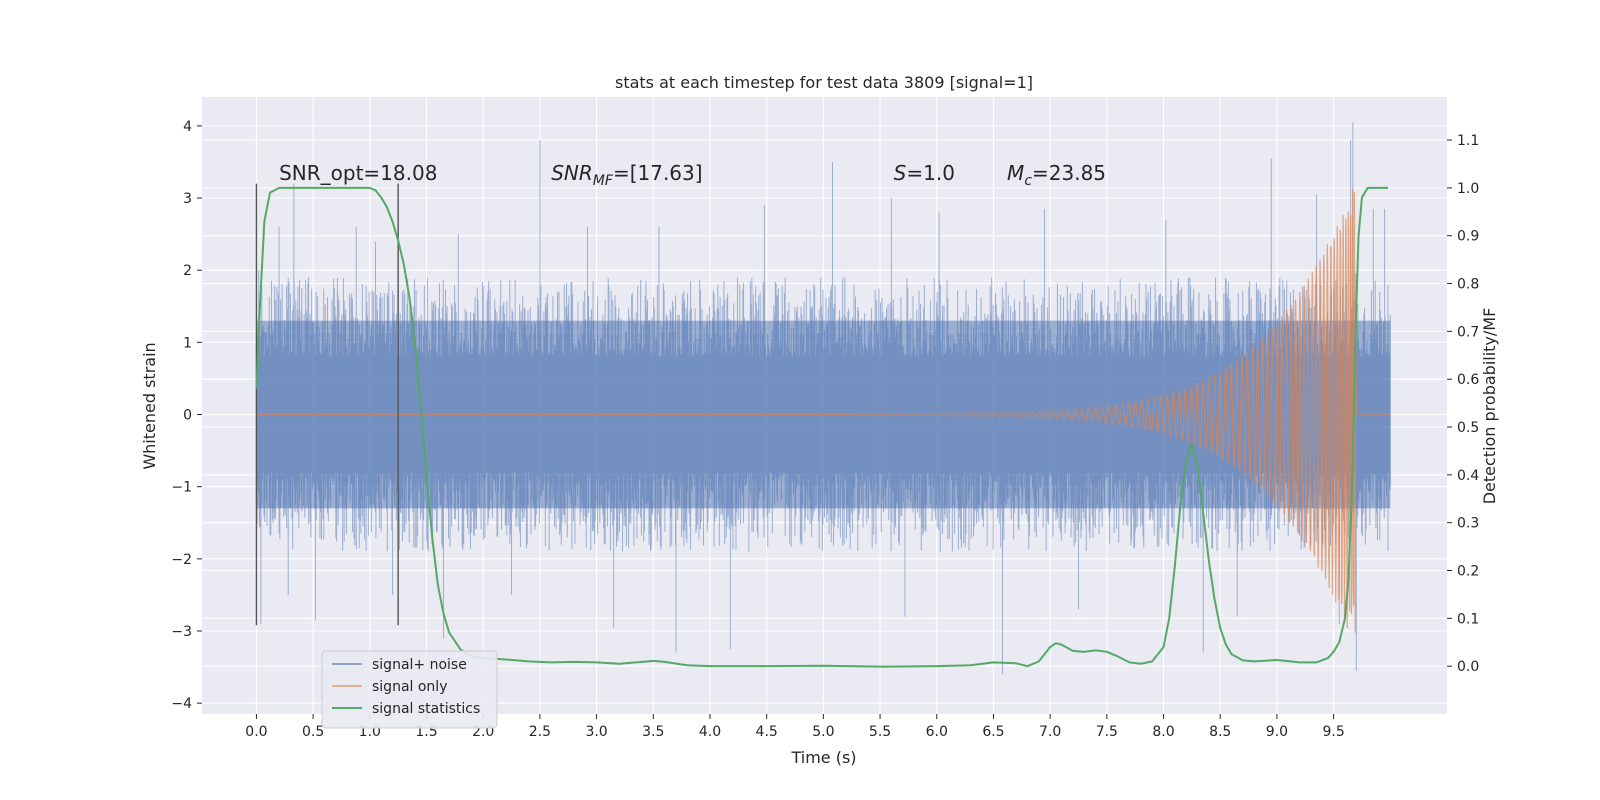  I want to click on y-tick-label: −4, so click(181, 704).